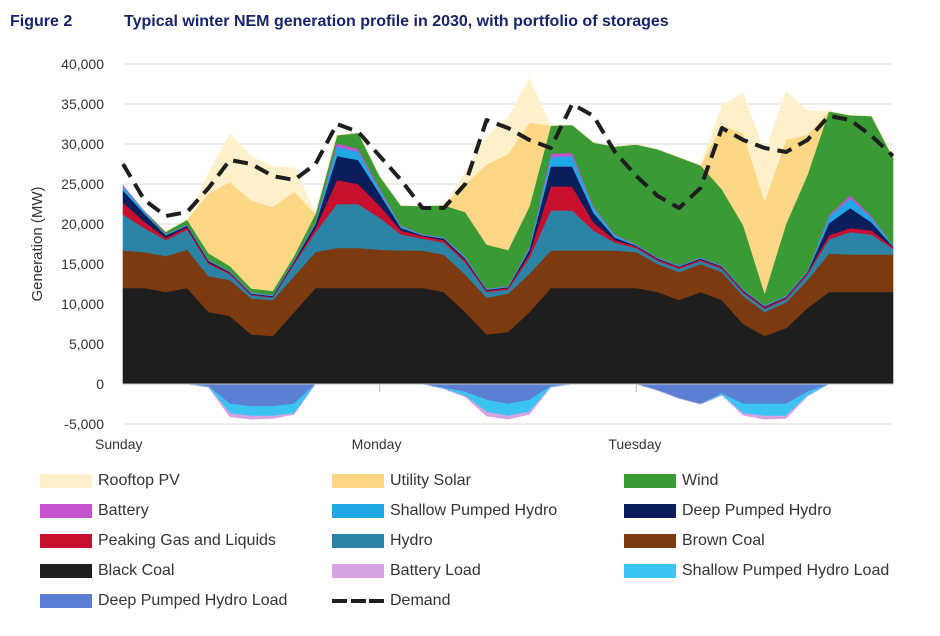 This screenshot has height=636, width=940. Describe the element at coordinates (411, 540) in the screenshot. I see `legend-label: Hydro` at that location.